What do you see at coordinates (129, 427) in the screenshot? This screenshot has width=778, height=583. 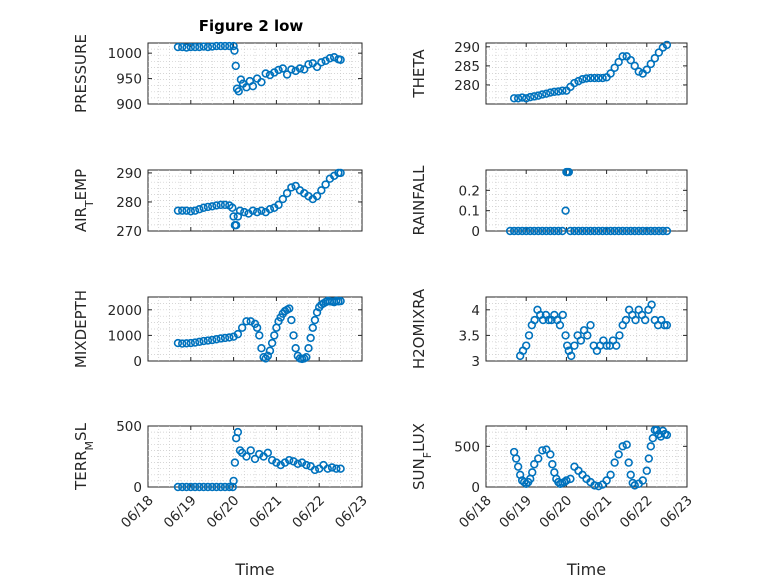 I see `y-tick-label: 500` at bounding box center [129, 427].